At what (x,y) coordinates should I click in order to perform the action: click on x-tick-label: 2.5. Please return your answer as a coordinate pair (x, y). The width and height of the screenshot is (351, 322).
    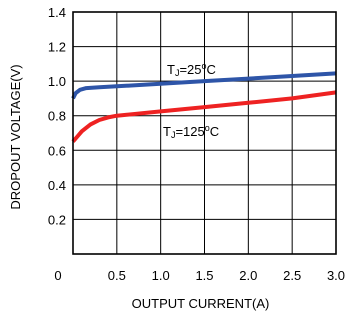
    Looking at the image, I should click on (292, 275).